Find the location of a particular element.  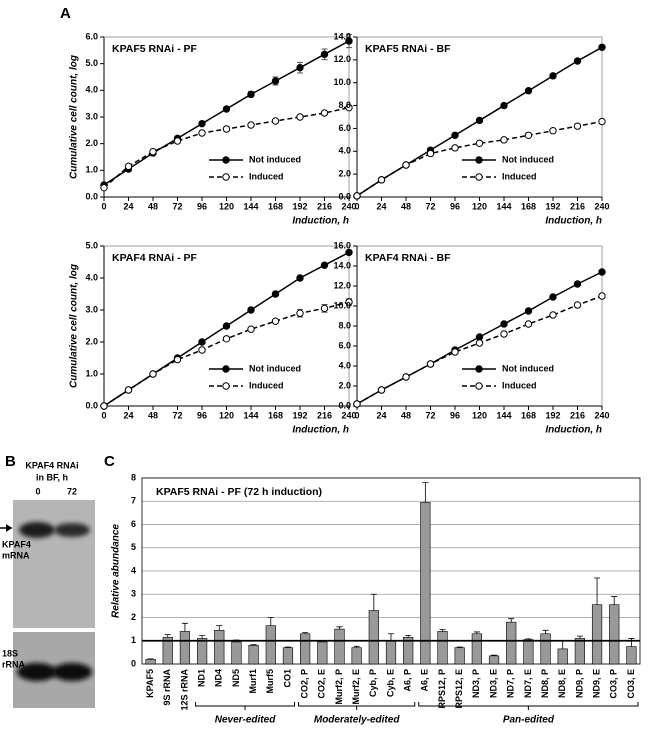

x-tick-label: RPS12, P is located at coordinates (442, 689).